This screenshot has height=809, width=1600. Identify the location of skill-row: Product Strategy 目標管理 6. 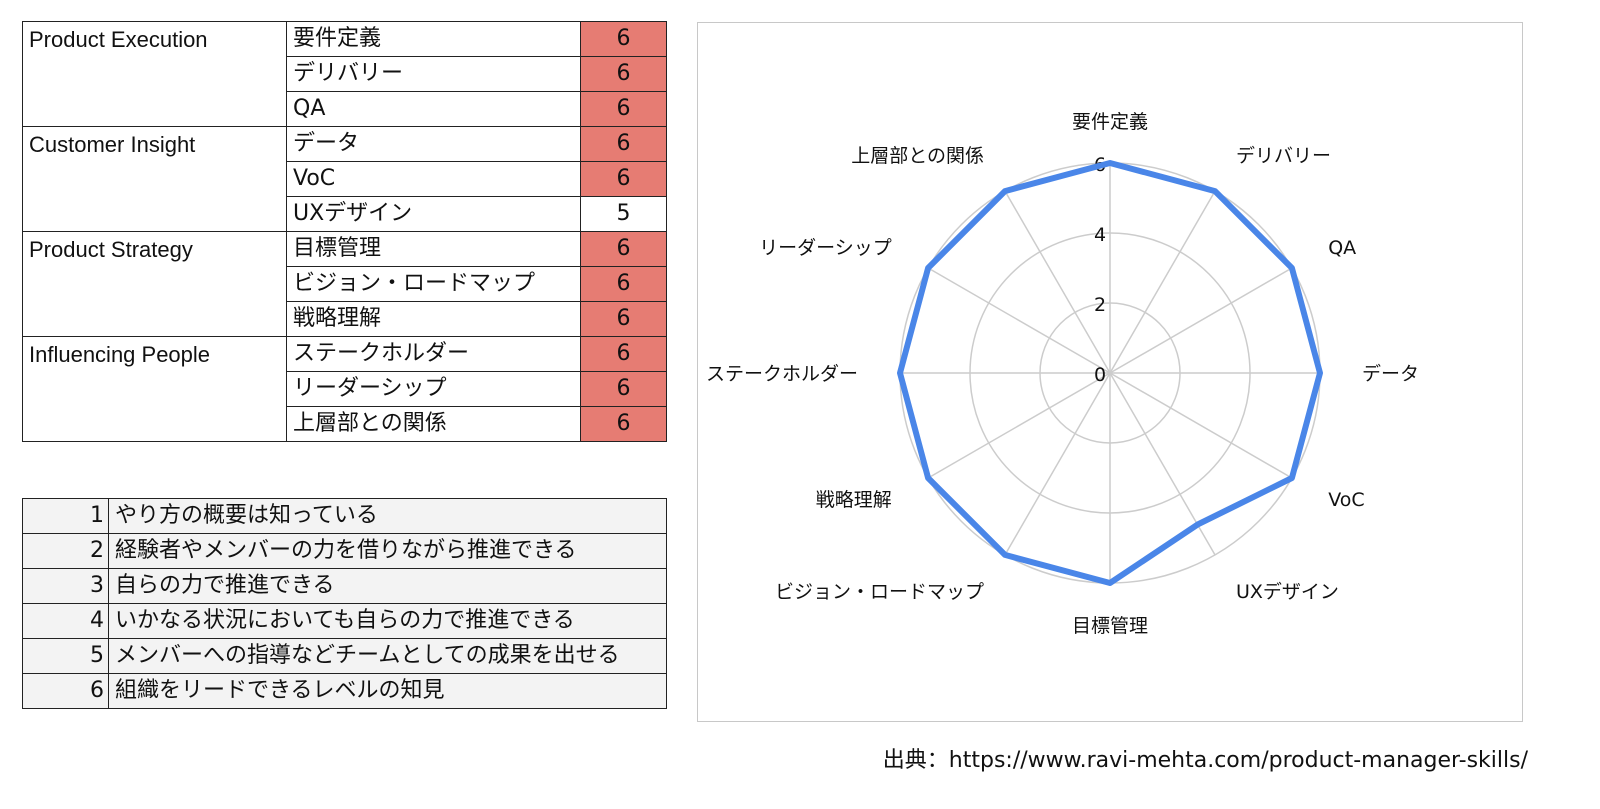
(344, 284).